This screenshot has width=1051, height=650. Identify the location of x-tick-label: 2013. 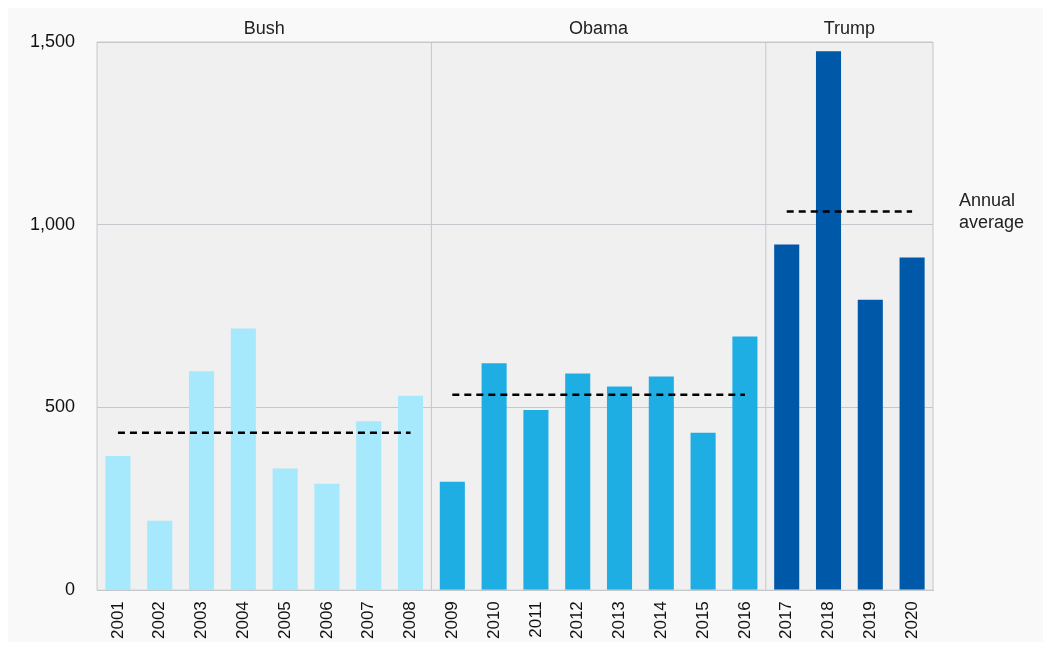
(619, 620).